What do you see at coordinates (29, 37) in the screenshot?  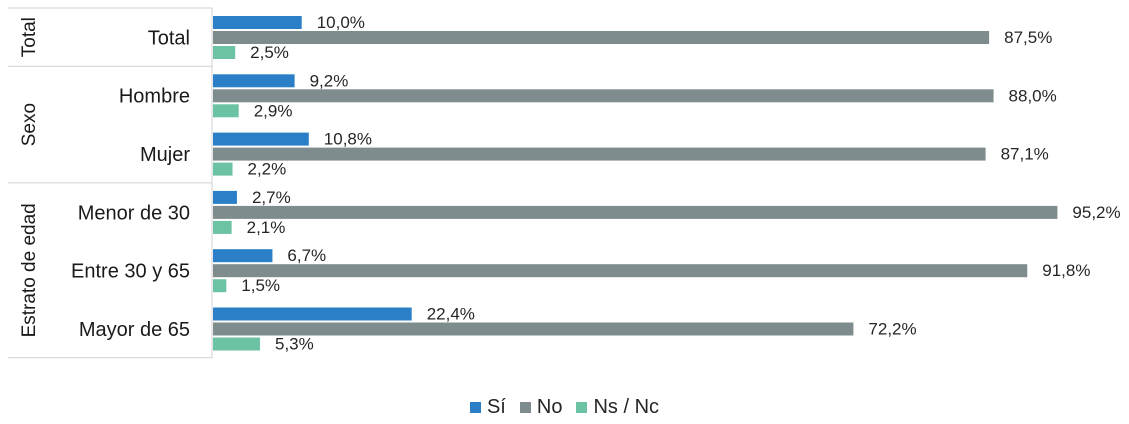 I see `group-label: Total` at bounding box center [29, 37].